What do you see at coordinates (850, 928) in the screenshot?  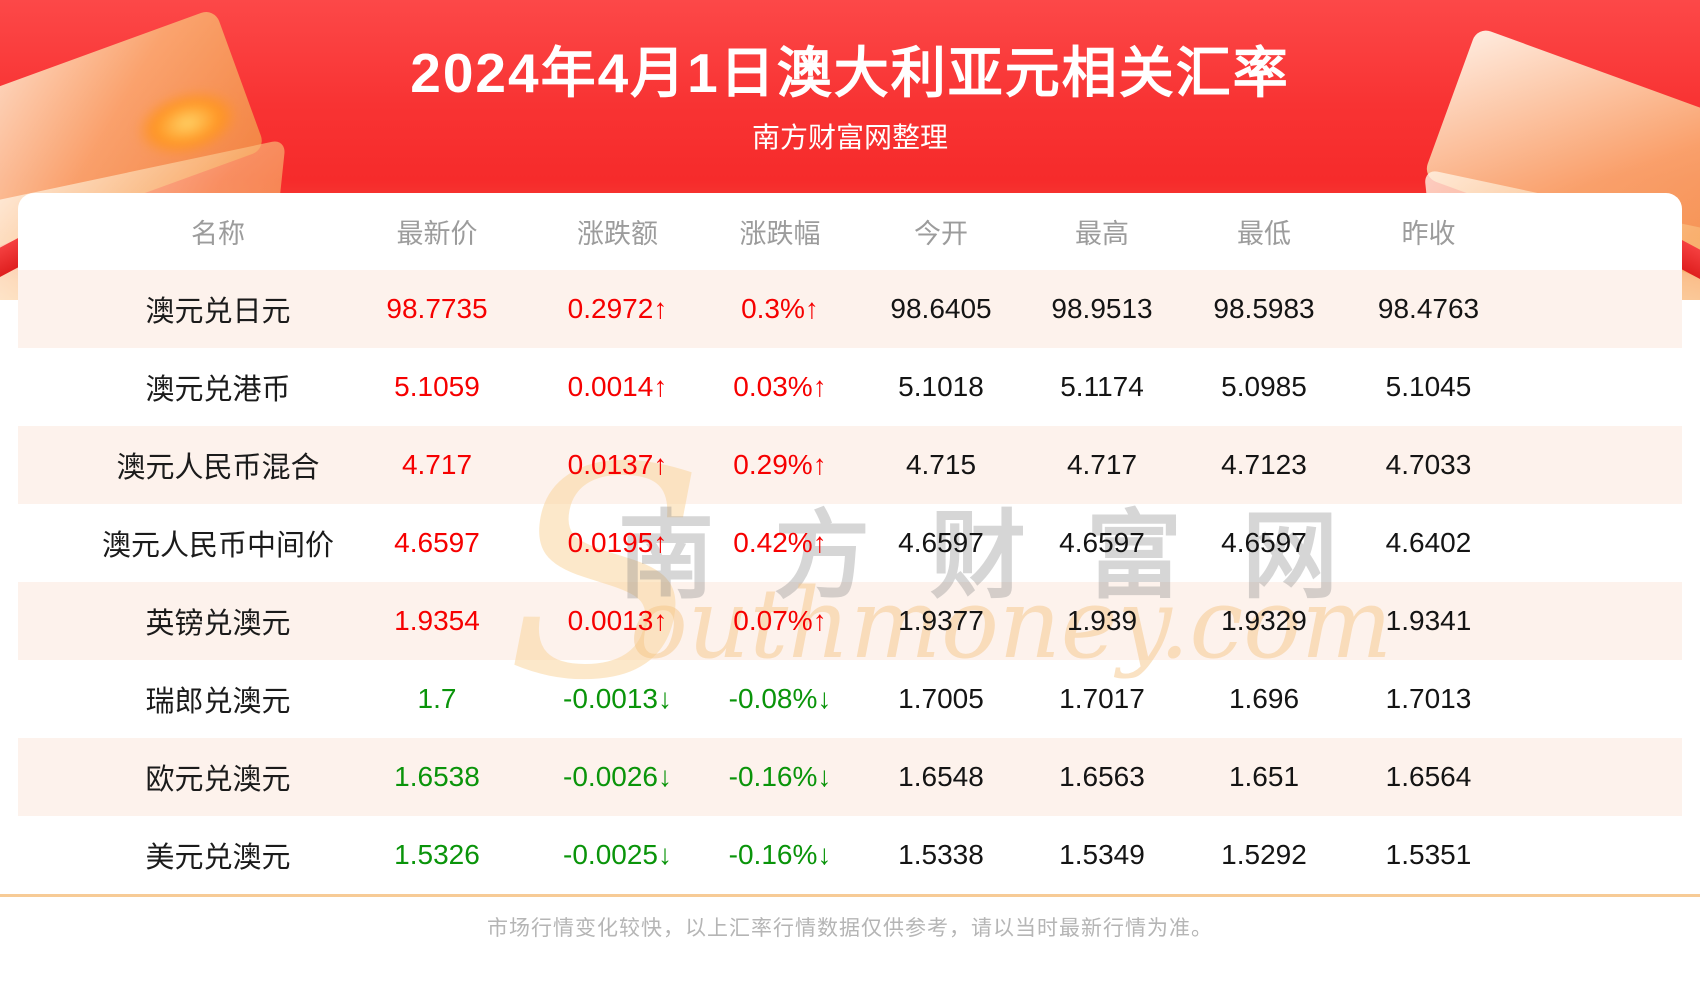 I see `disclaimer-text: 市场行情变化较快，以上汇率行情数据仅供参考，请以当时最新行情为准。` at bounding box center [850, 928].